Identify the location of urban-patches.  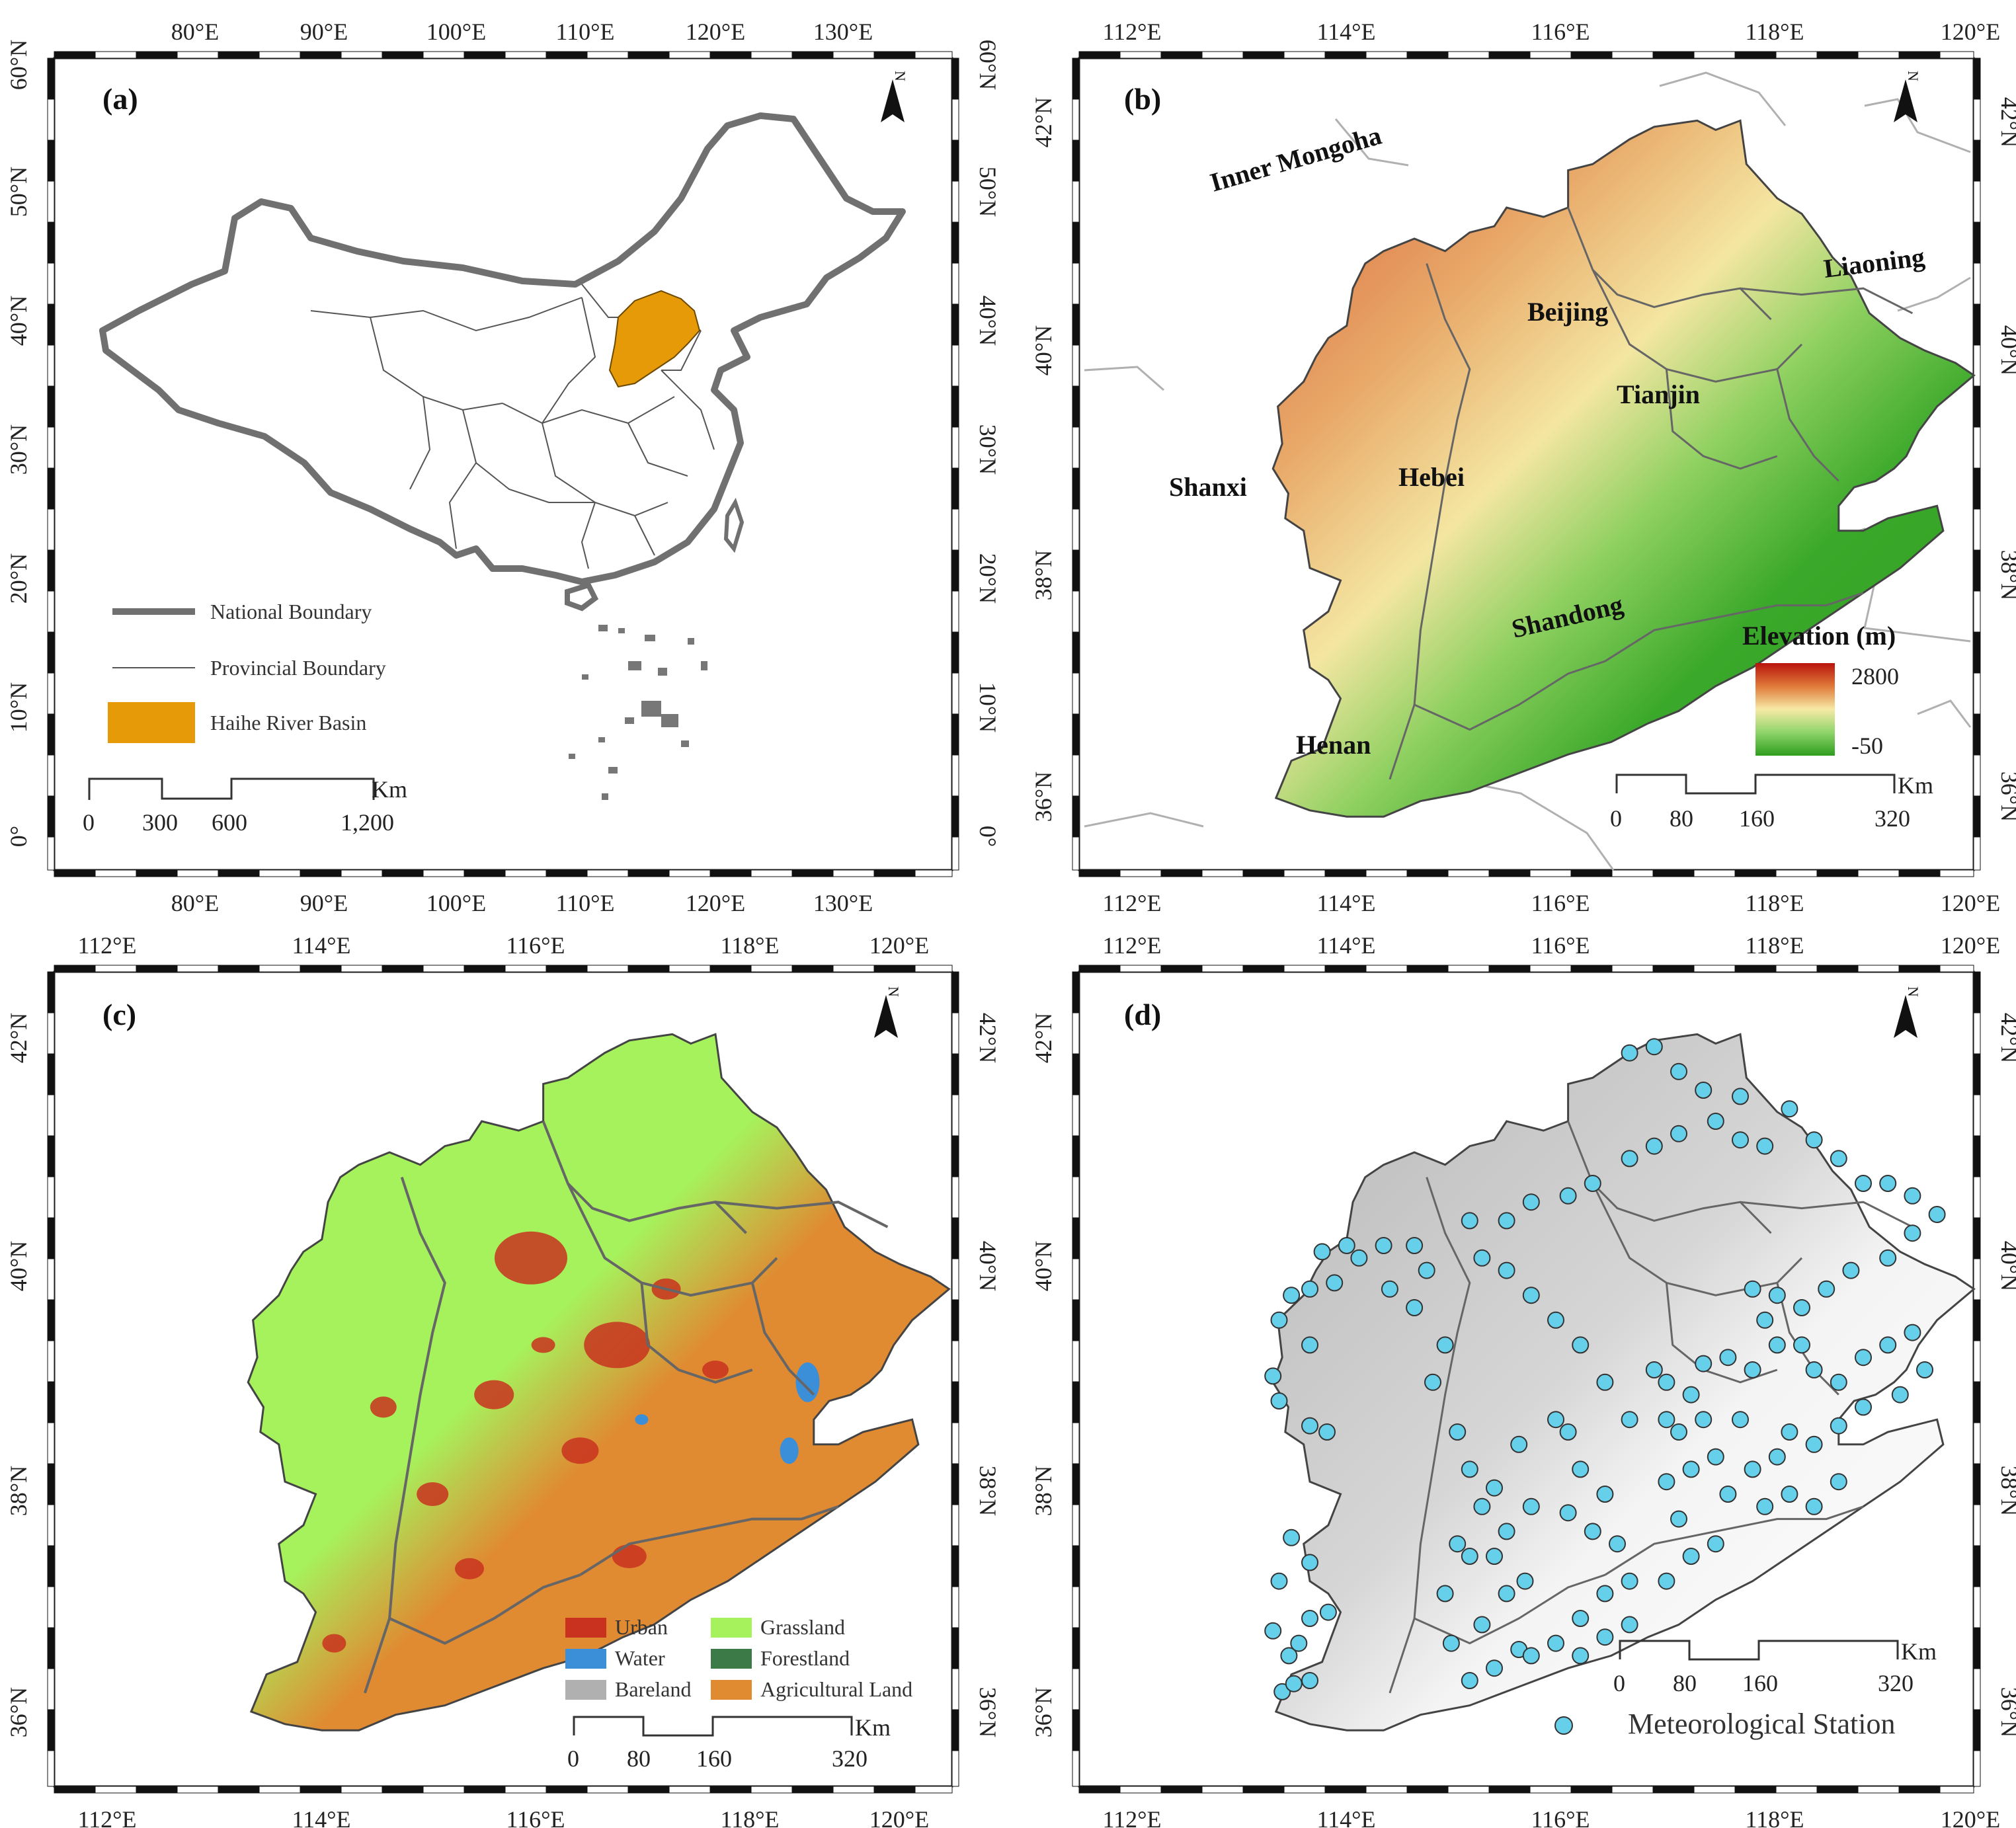
(571, 1442).